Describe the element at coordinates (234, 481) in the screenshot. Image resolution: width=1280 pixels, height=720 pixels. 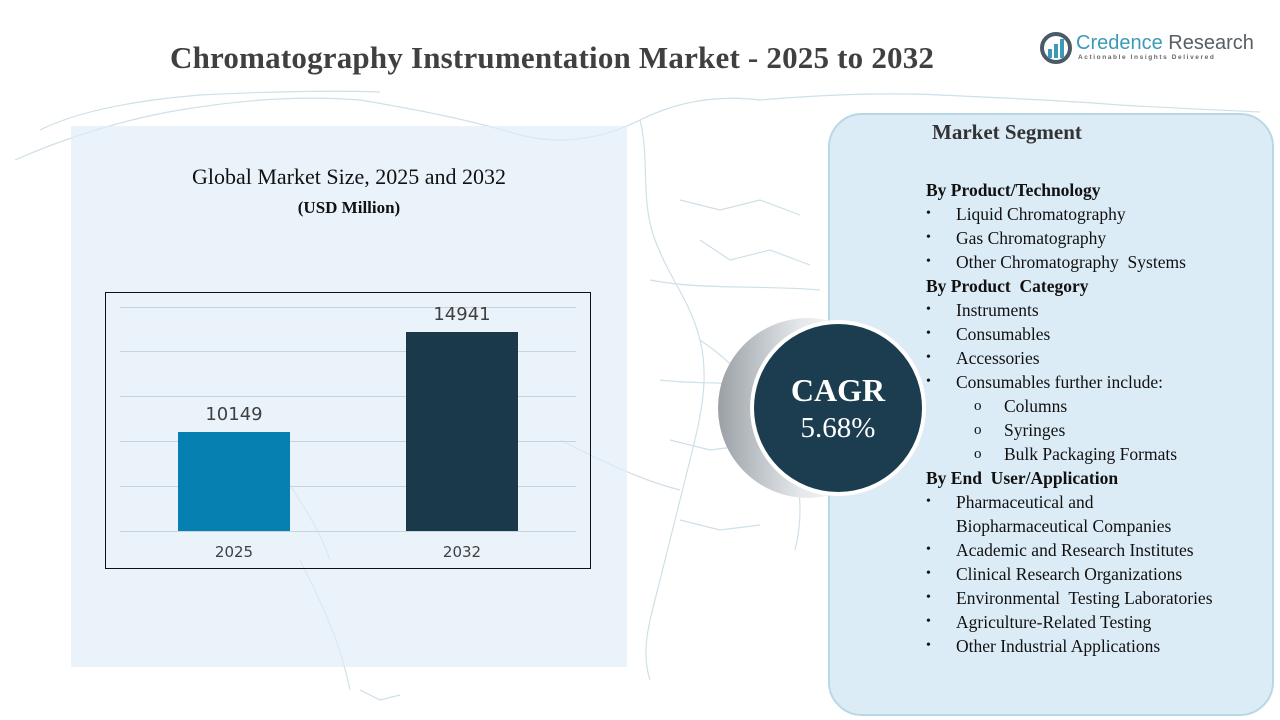
I see `bar-2025` at that location.